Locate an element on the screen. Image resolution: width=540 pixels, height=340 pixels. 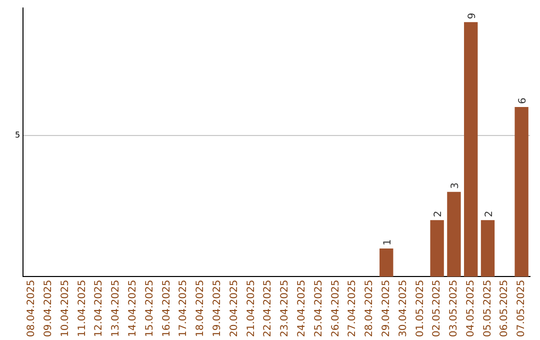
x-tick-label: 28.04.2025 is located at coordinates (370, 309).